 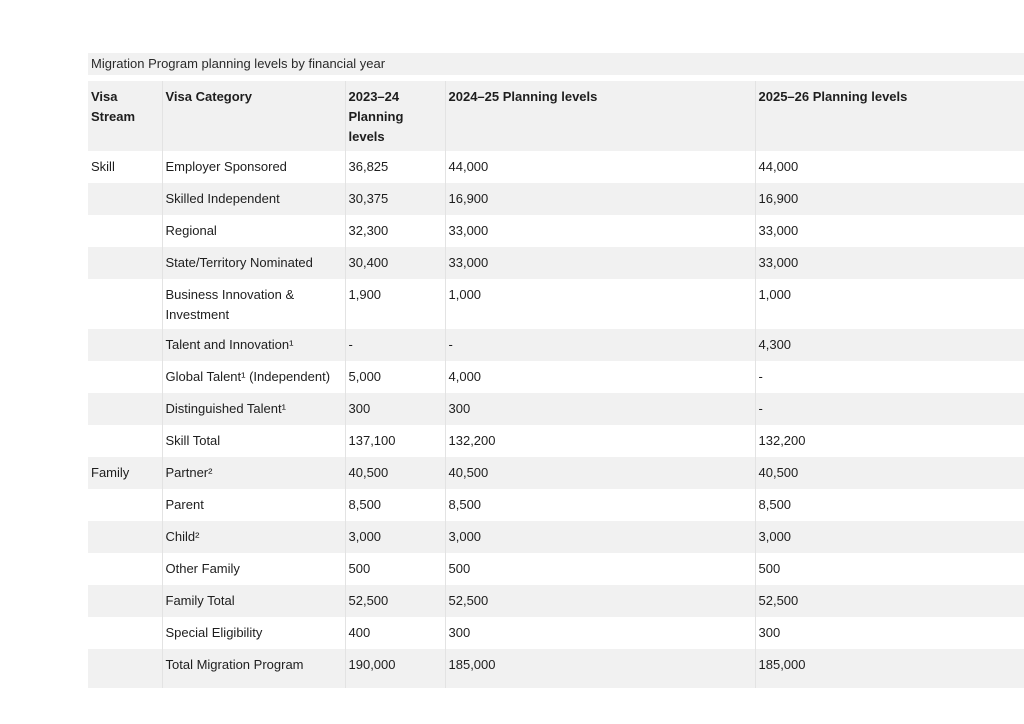 What do you see at coordinates (599, 167) in the screenshot?
I see `cell-2024-25-value: 44,000` at bounding box center [599, 167].